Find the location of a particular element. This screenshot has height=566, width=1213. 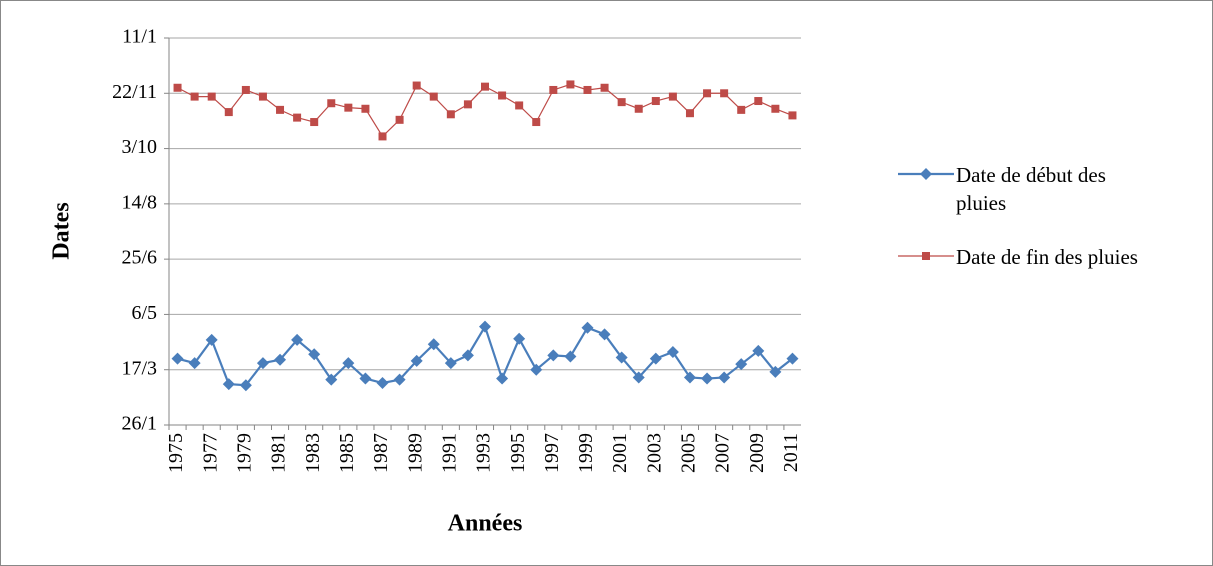

legend-item: Date de début des pluies is located at coordinates (1046, 189).